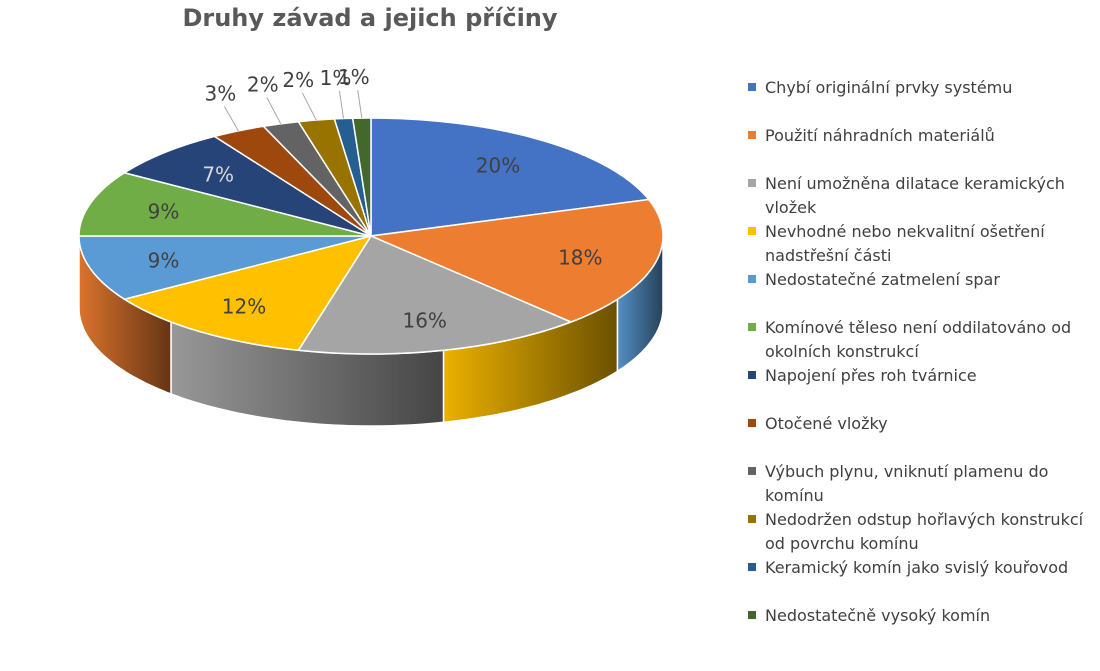 The width and height of the screenshot is (1100, 671). Describe the element at coordinates (354, 77) in the screenshot. I see `data-label-11: 1%` at that location.